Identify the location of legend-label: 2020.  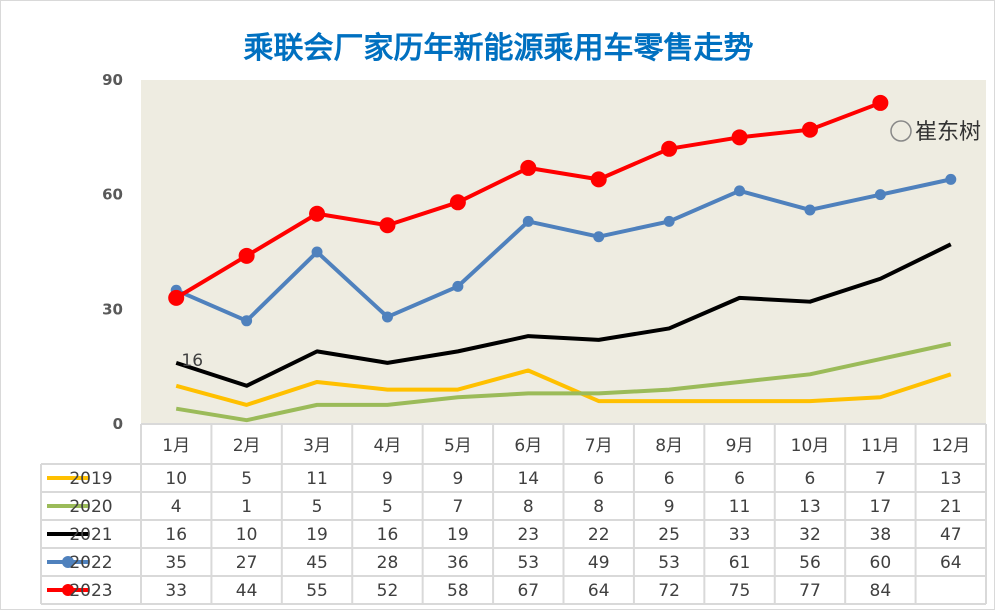
(90, 507).